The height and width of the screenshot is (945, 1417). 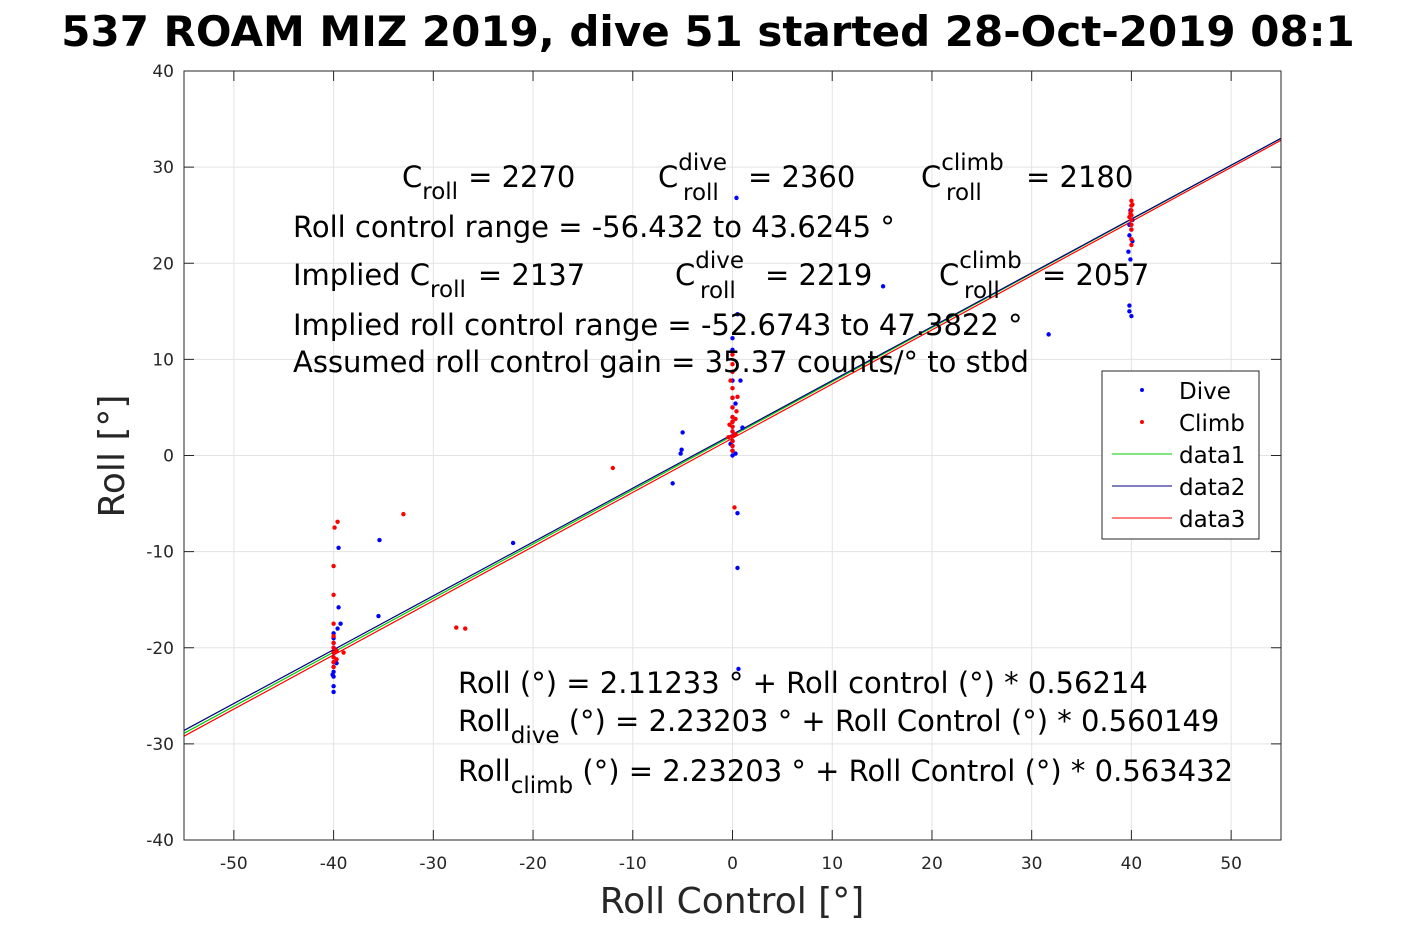 I want to click on implied-c-roll-sub: roll, so click(x=448, y=290).